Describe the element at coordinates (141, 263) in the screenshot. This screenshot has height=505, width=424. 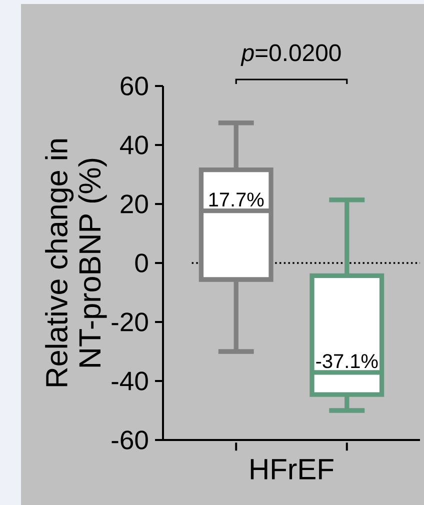
I see `y-tick-label: 0` at that location.